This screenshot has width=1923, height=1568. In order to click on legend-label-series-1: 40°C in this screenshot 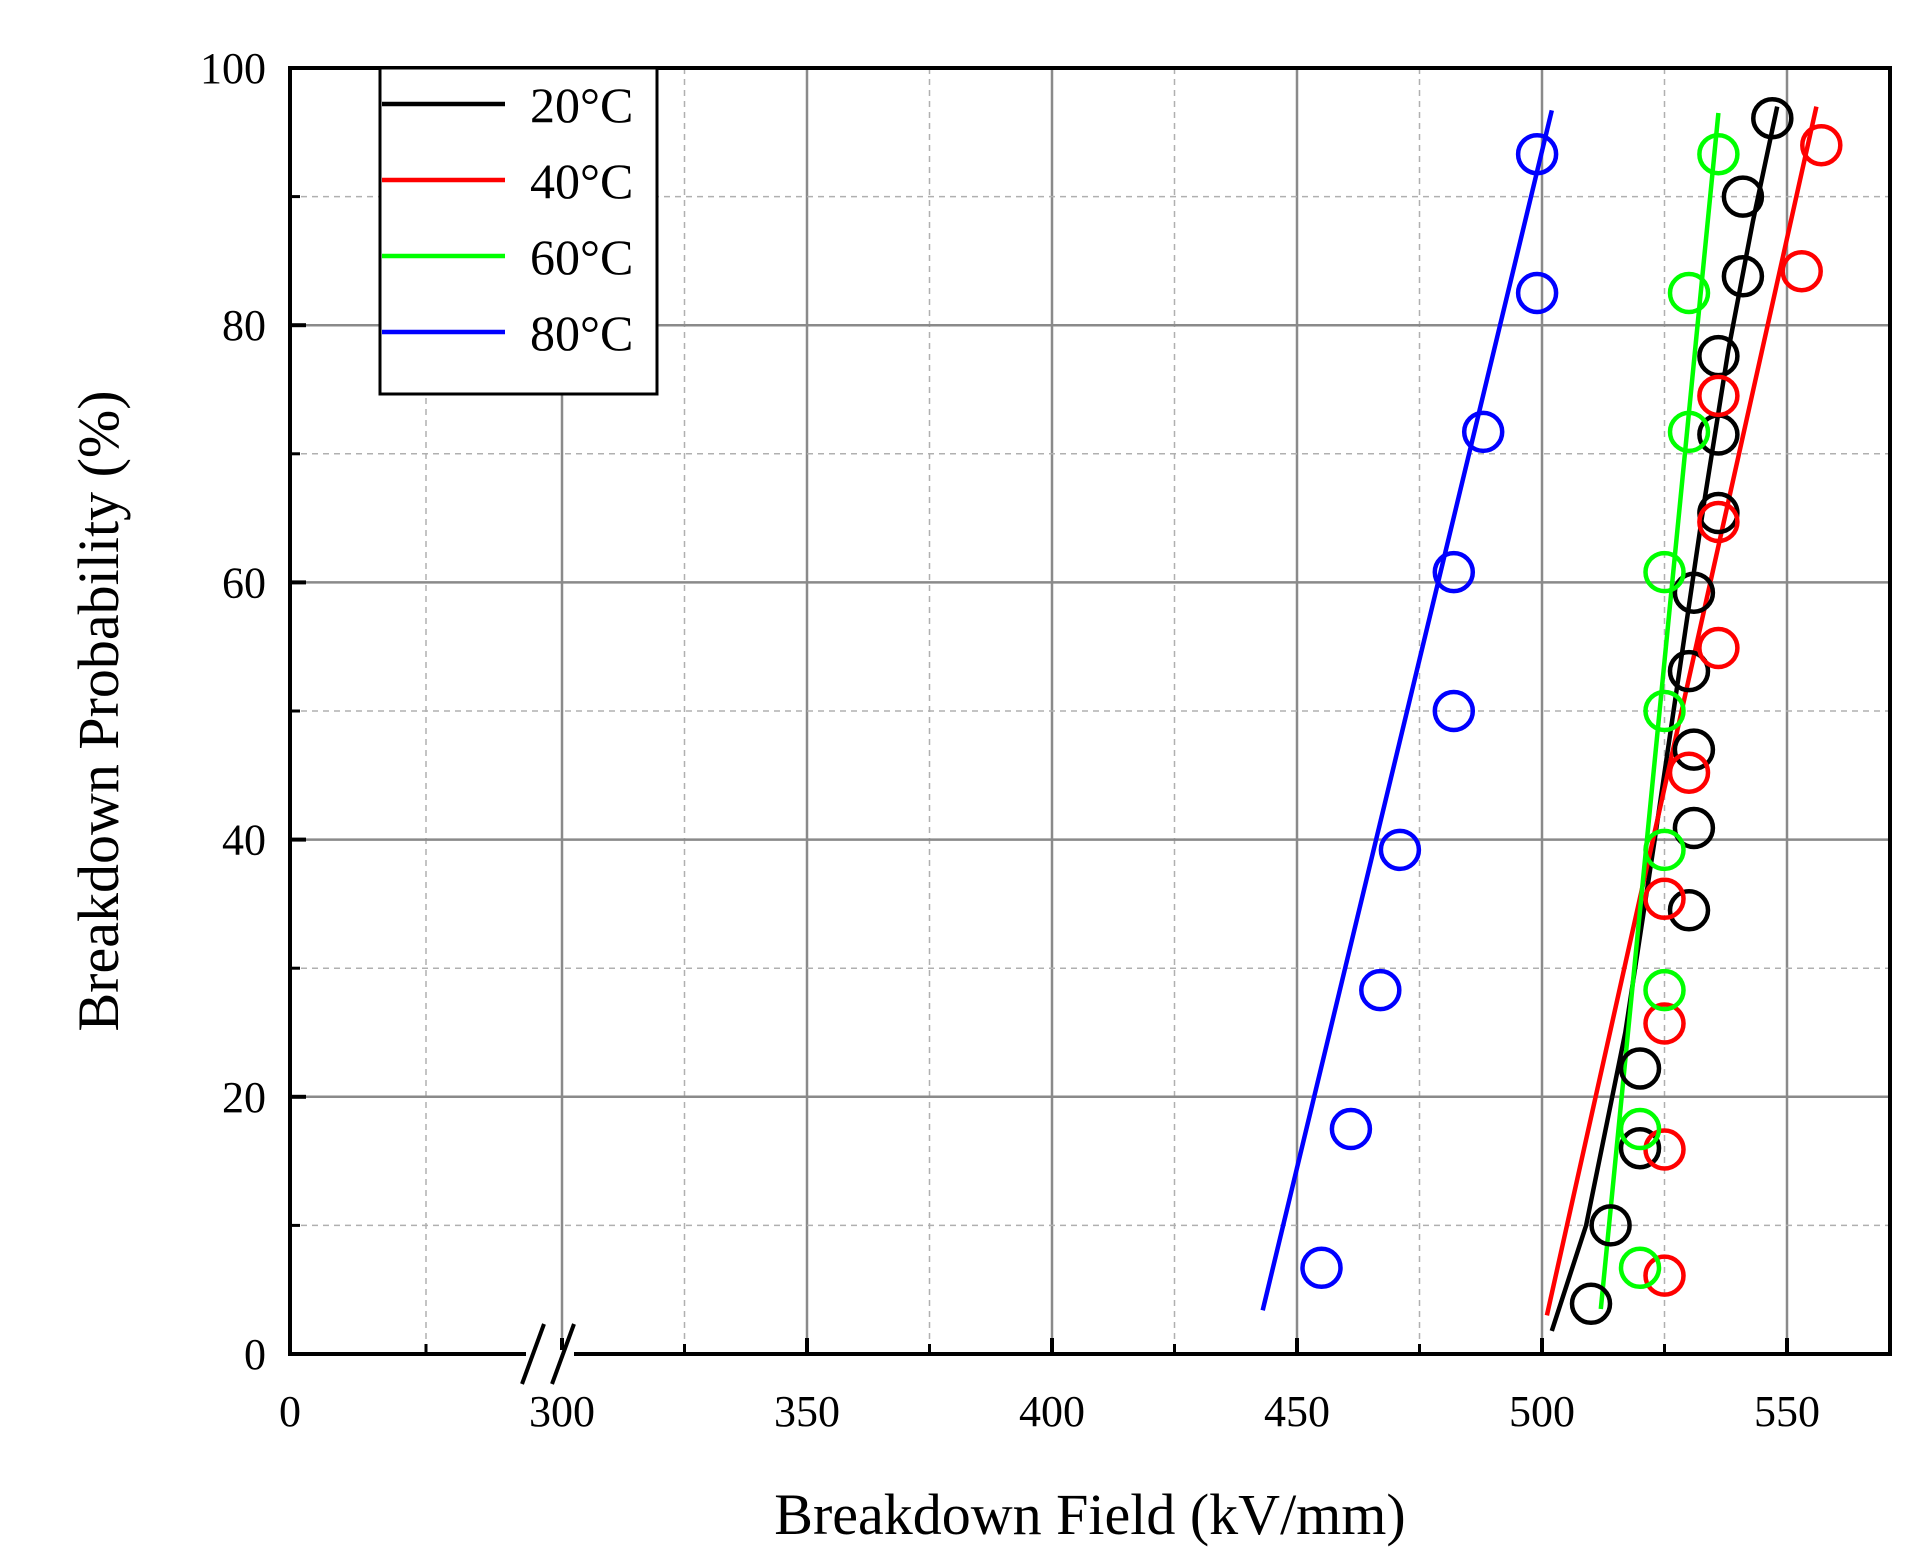, I will do `click(581, 181)`.